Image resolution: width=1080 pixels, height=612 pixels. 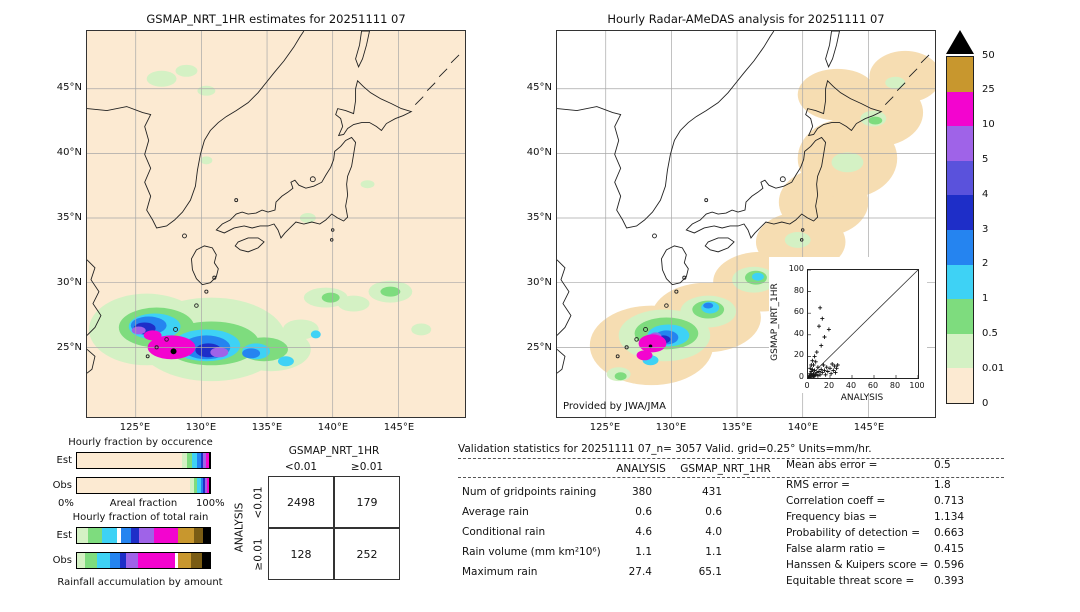 I want to click on row-label-est: Est, so click(x=64, y=535).